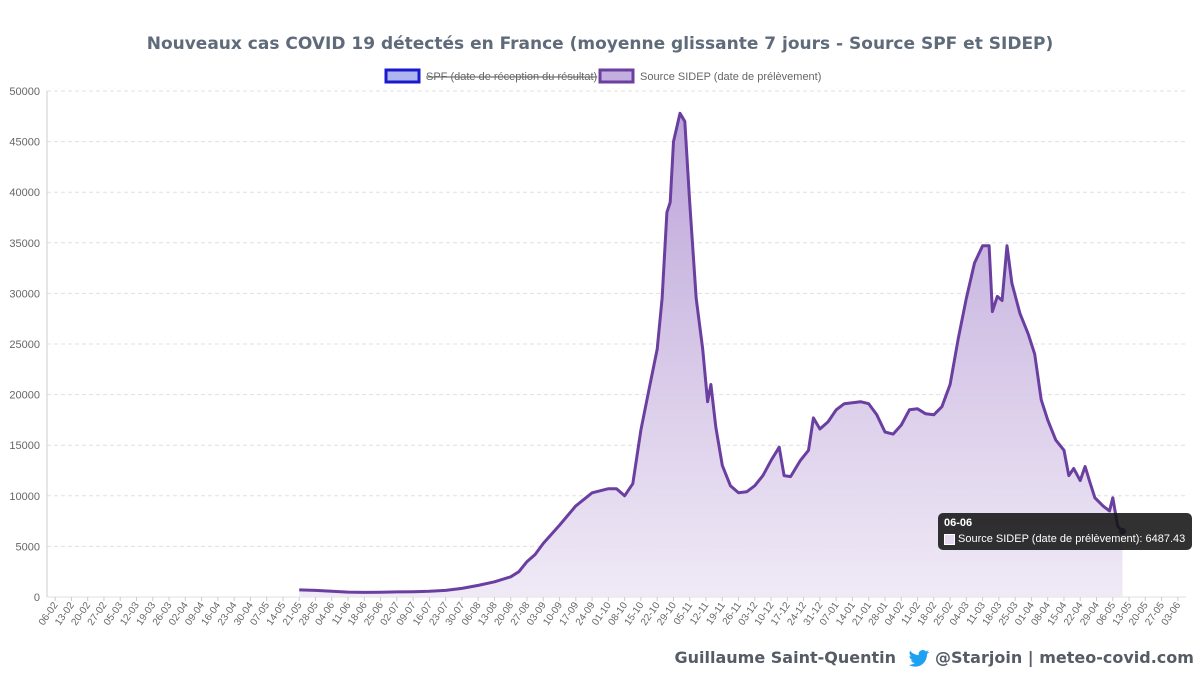  I want to click on y-tick-label: 30000, so click(24, 294).